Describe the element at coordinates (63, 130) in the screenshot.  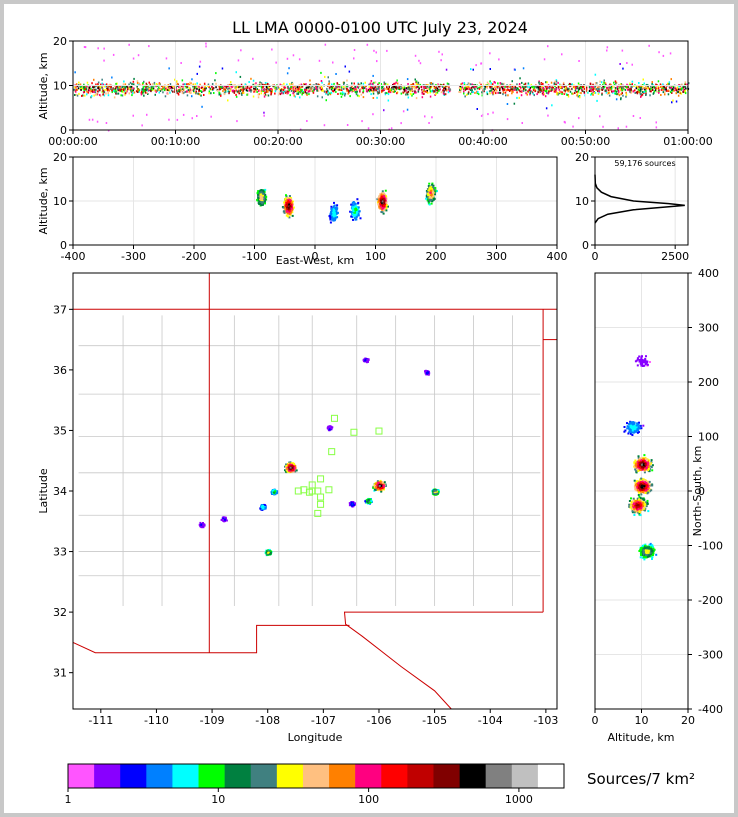
I see `time-alt-tick-label: 0` at that location.